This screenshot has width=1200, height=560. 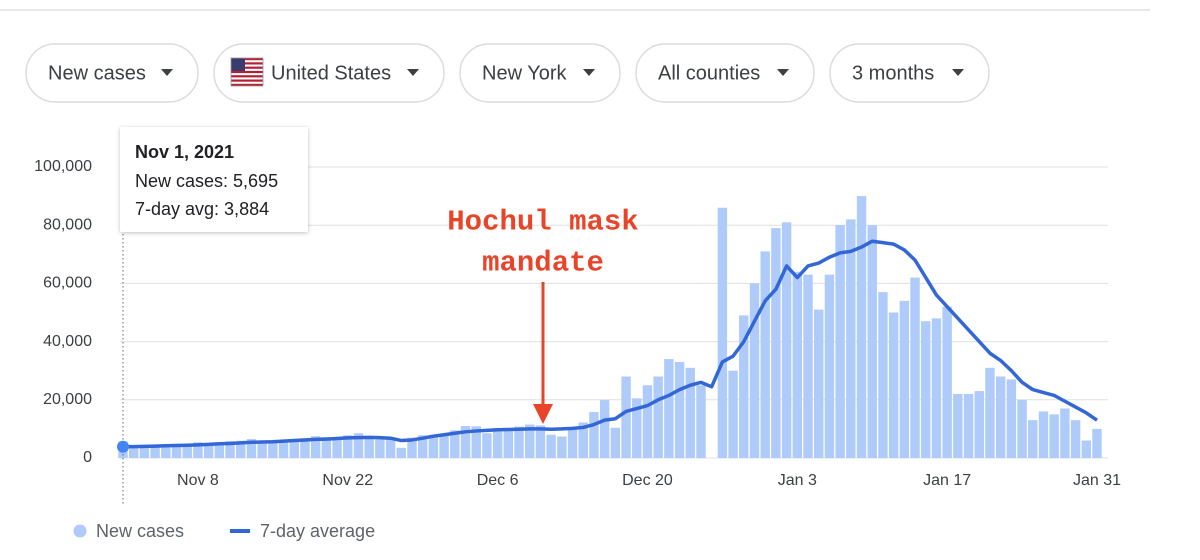 I want to click on x-tick-label: Jan 3, so click(x=797, y=480).